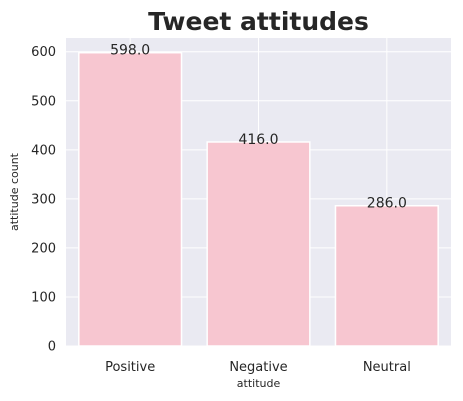 Image resolution: width=463 pixels, height=401 pixels. What do you see at coordinates (259, 383) in the screenshot?
I see `x-axis-label: attitude` at bounding box center [259, 383].